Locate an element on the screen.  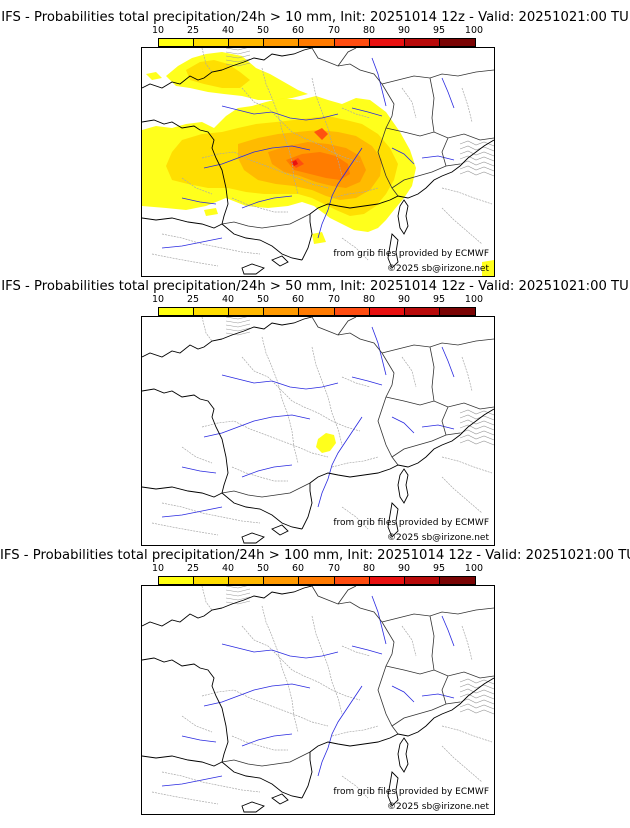
colorbar-tick-label: 80 is located at coordinates (369, 30).